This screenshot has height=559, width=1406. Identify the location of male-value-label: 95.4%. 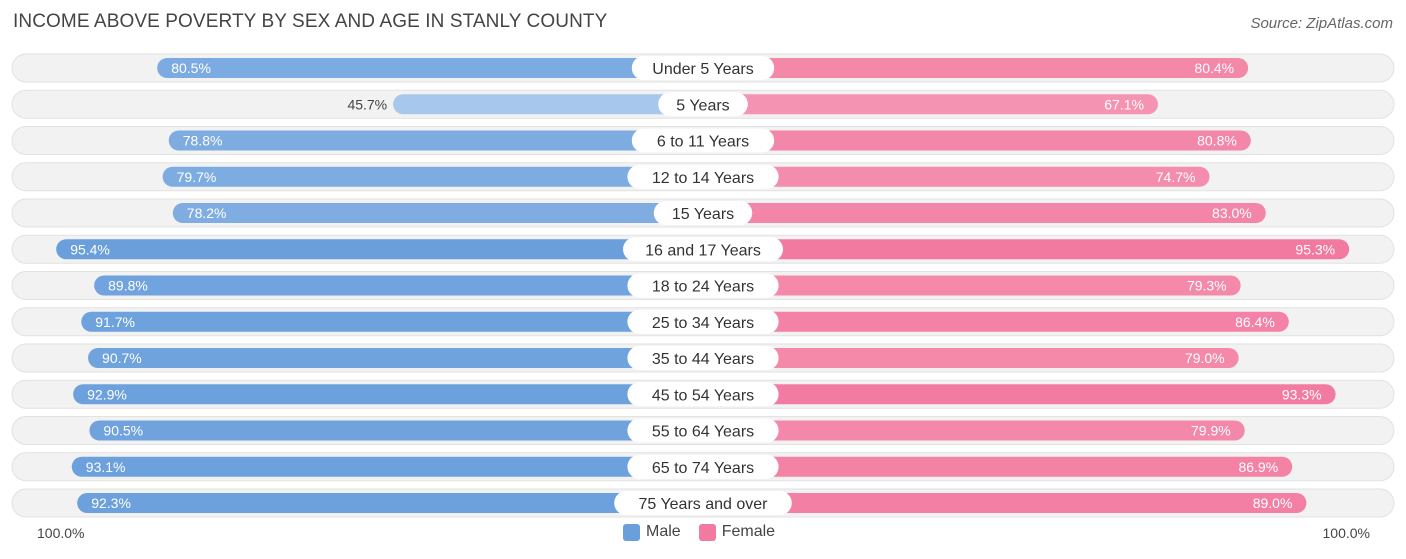
(90, 249).